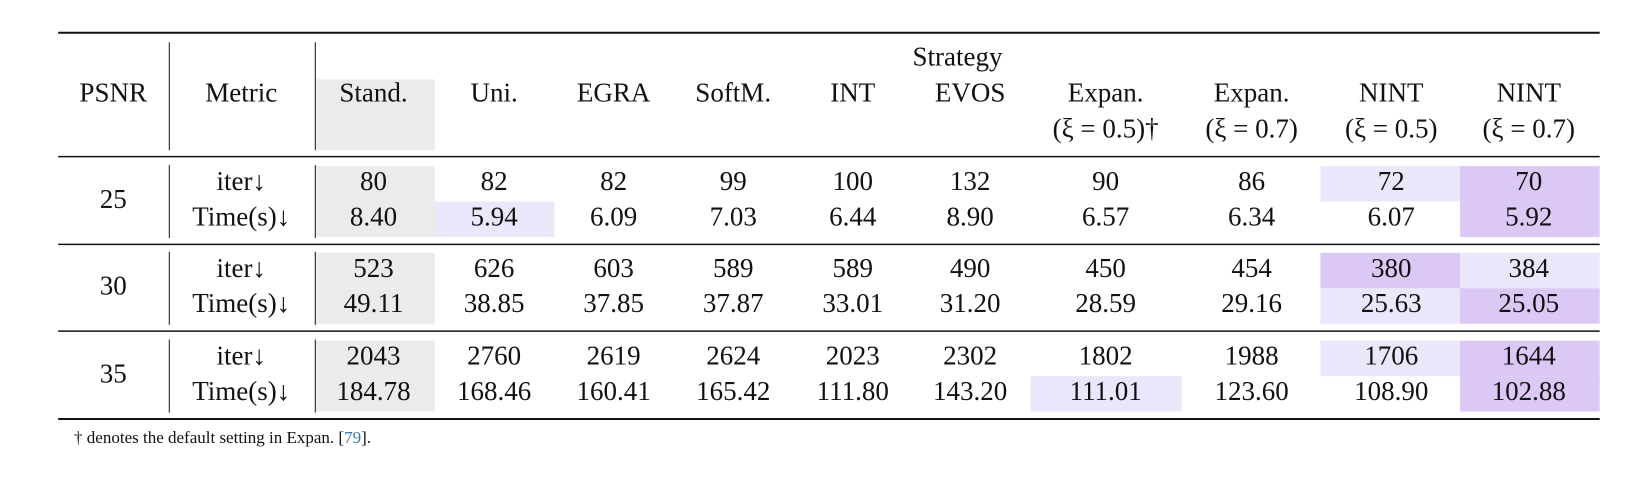 This screenshot has width=1650, height=481. I want to click on psnr-value: 35, so click(113, 373).